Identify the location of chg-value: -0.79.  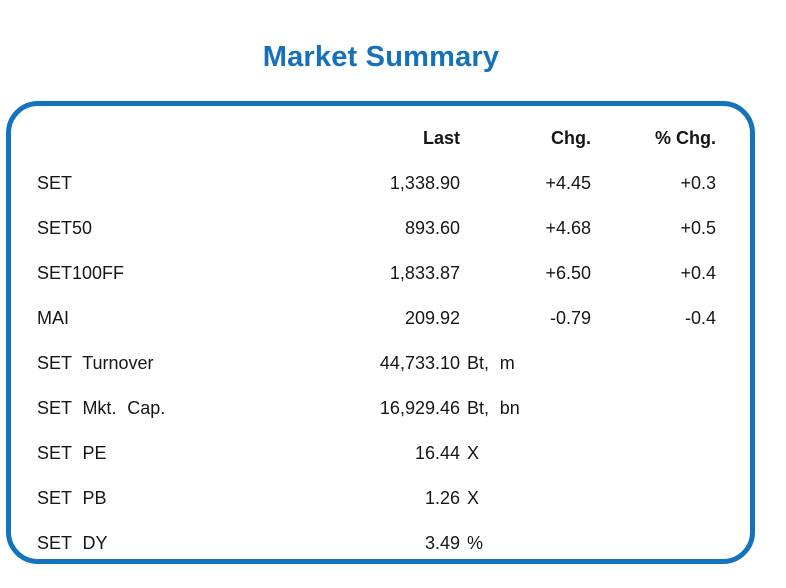
(570, 318).